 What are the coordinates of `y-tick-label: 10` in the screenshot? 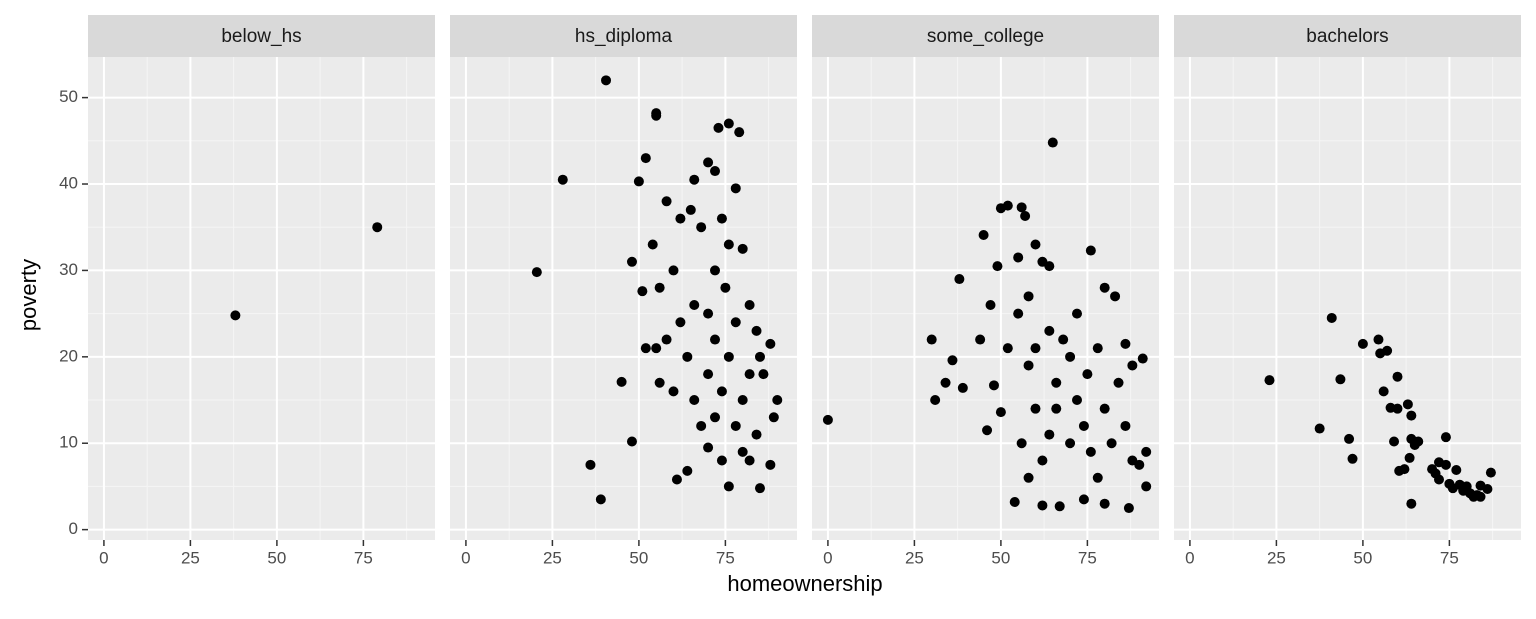 It's located at (68, 442).